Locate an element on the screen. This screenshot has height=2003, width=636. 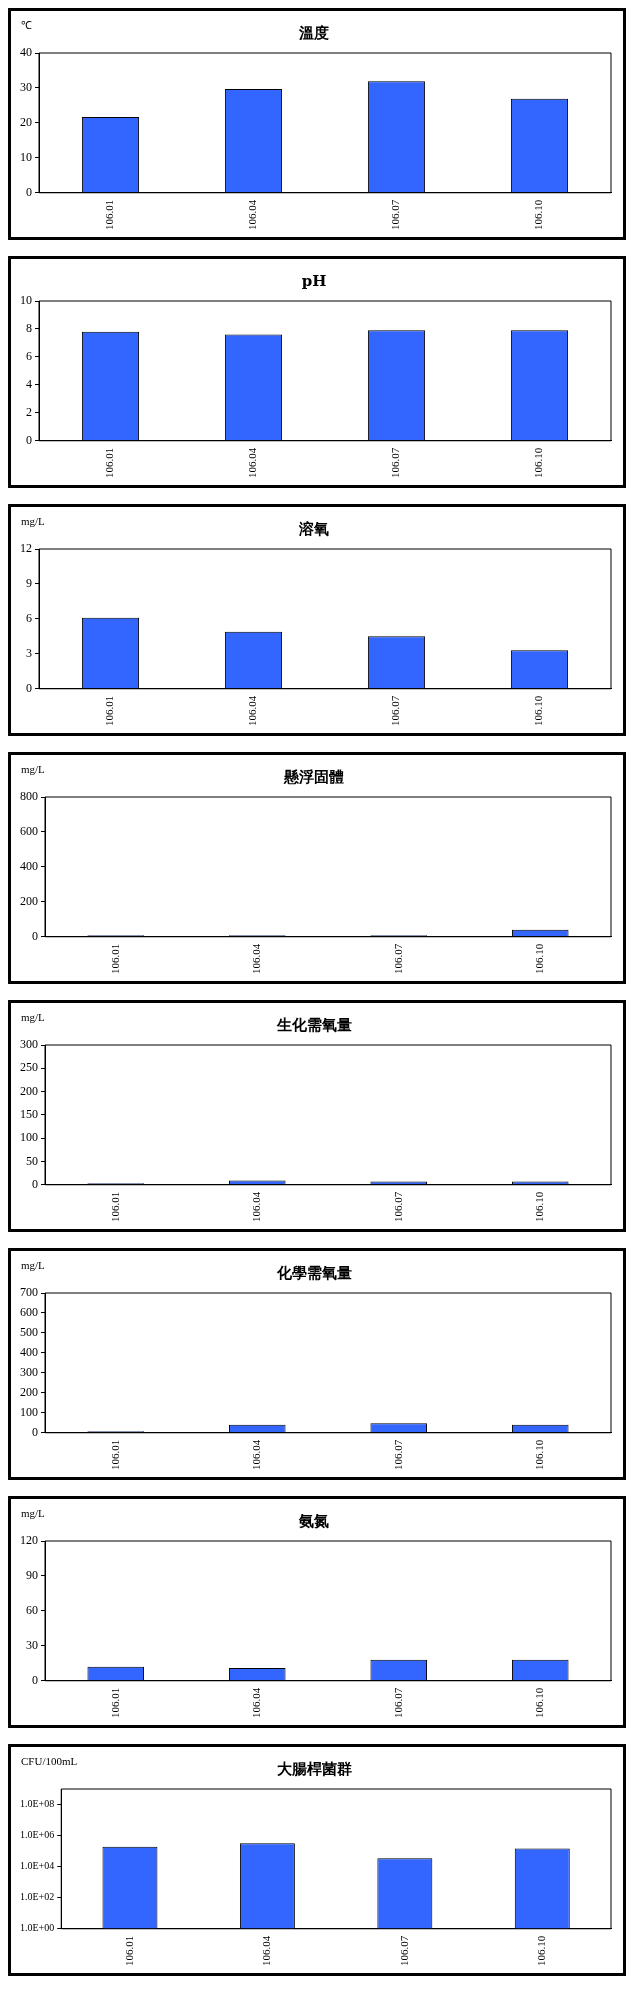
y-tick-label: 800 is located at coordinates (29, 796).